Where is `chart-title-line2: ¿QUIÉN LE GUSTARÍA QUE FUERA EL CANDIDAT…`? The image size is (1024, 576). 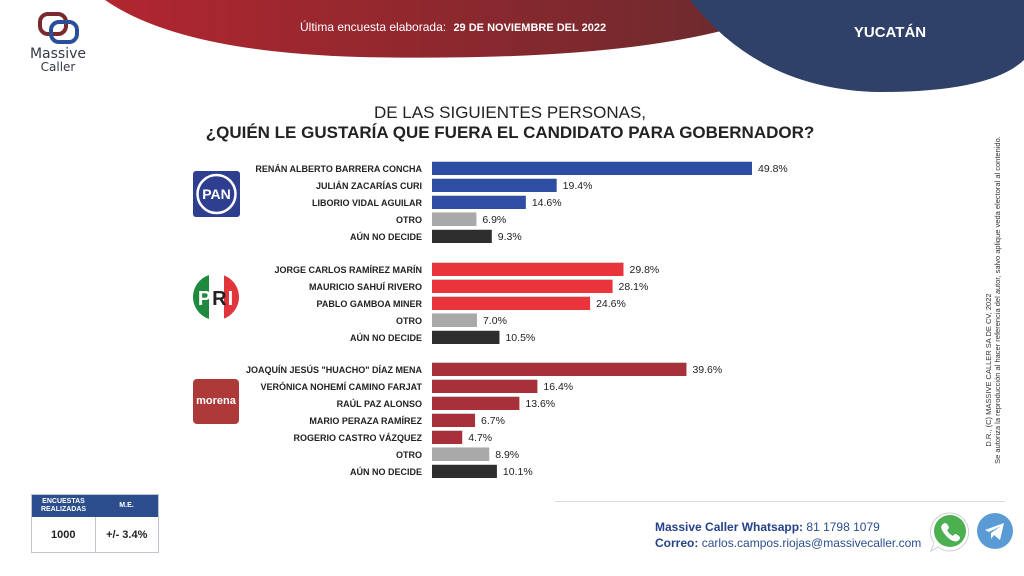
chart-title-line2: ¿QUIÉN LE GUSTARÍA QUE FUERA EL CANDIDAT… is located at coordinates (510, 132).